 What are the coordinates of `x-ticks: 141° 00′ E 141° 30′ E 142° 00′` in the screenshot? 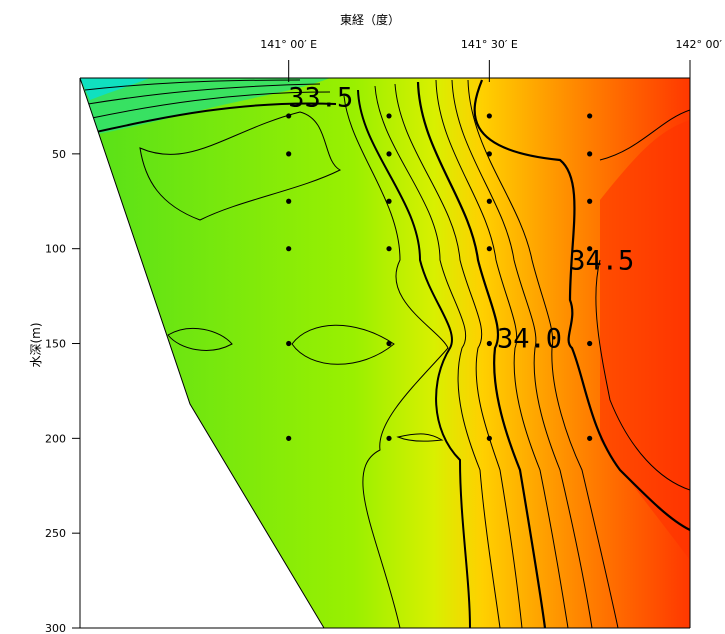 It's located at (491, 60).